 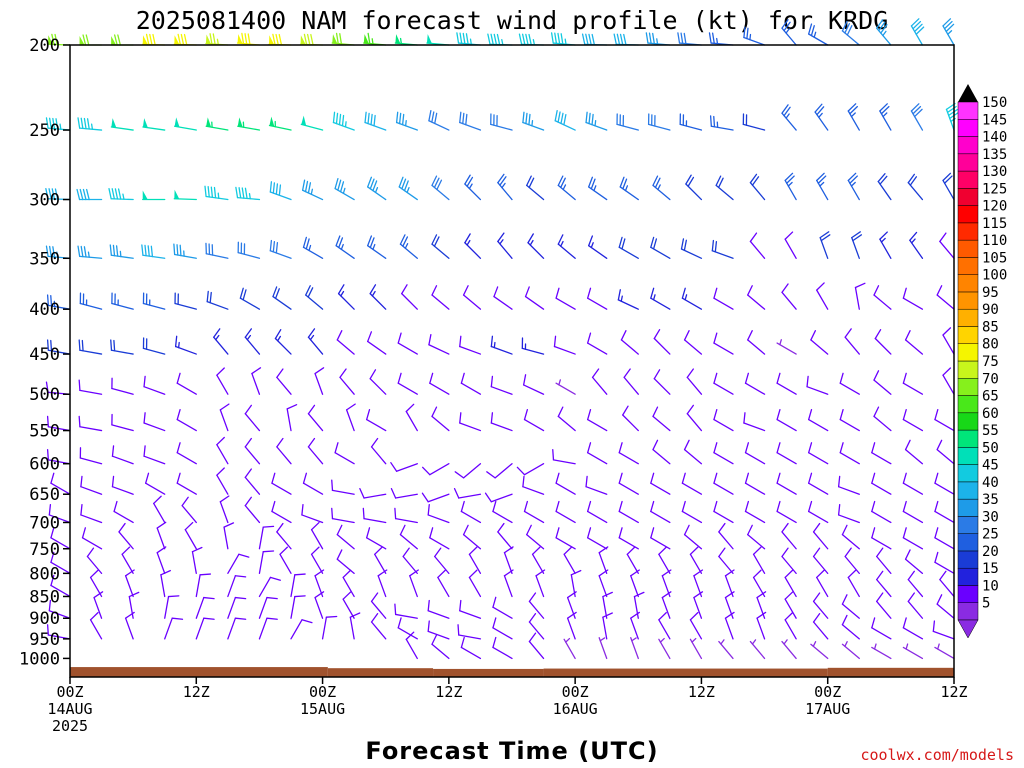 I want to click on y-tick-label: 450, so click(x=44, y=355).